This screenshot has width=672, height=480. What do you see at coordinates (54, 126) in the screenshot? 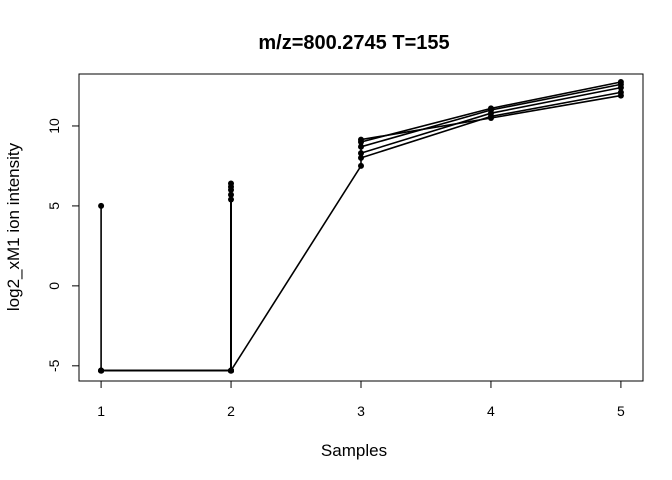
I see `y-tick-label-10: 10` at bounding box center [54, 126].